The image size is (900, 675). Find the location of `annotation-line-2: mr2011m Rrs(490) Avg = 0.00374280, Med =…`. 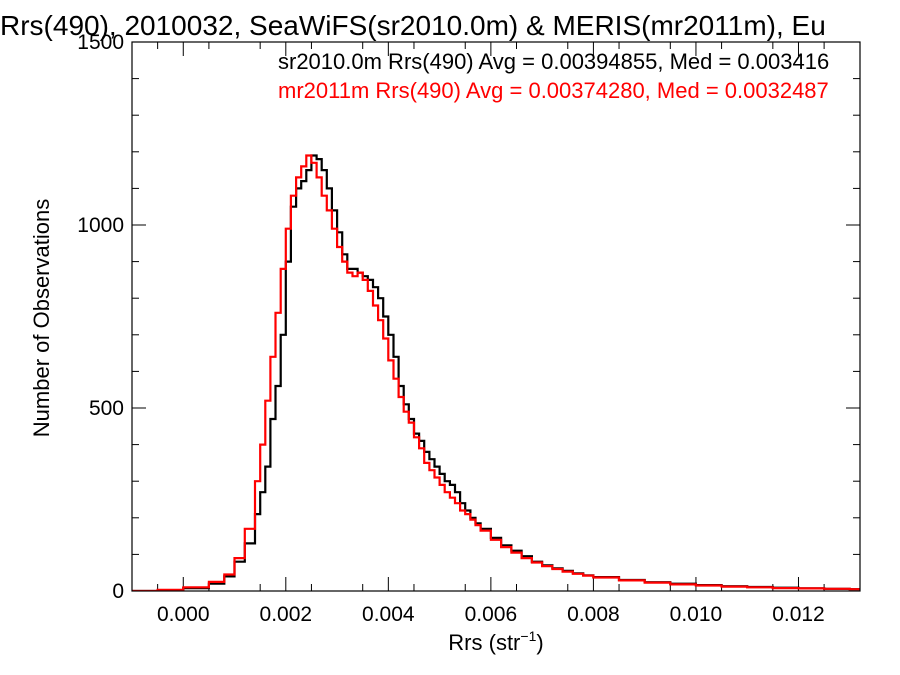

annotation-line-2: mr2011m Rrs(490) Avg = 0.00374280, Med =… is located at coordinates (553, 90).